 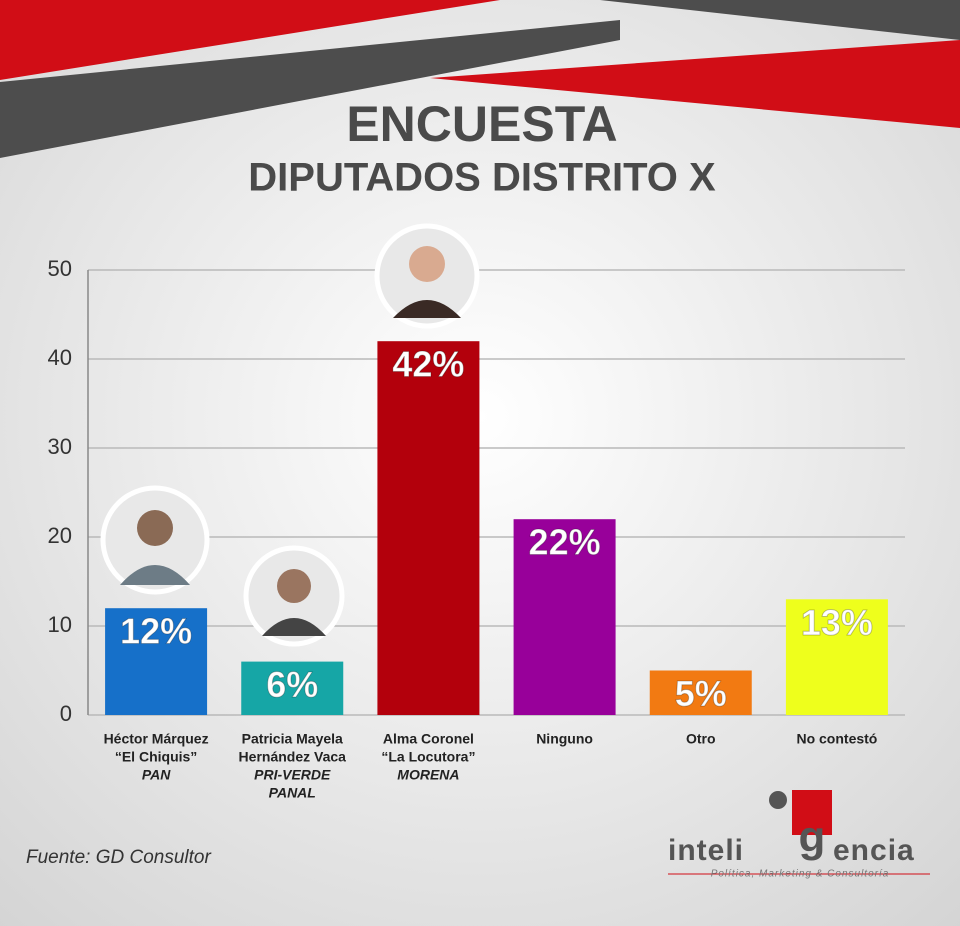 What do you see at coordinates (292, 684) in the screenshot?
I see `value-label: 6%` at bounding box center [292, 684].